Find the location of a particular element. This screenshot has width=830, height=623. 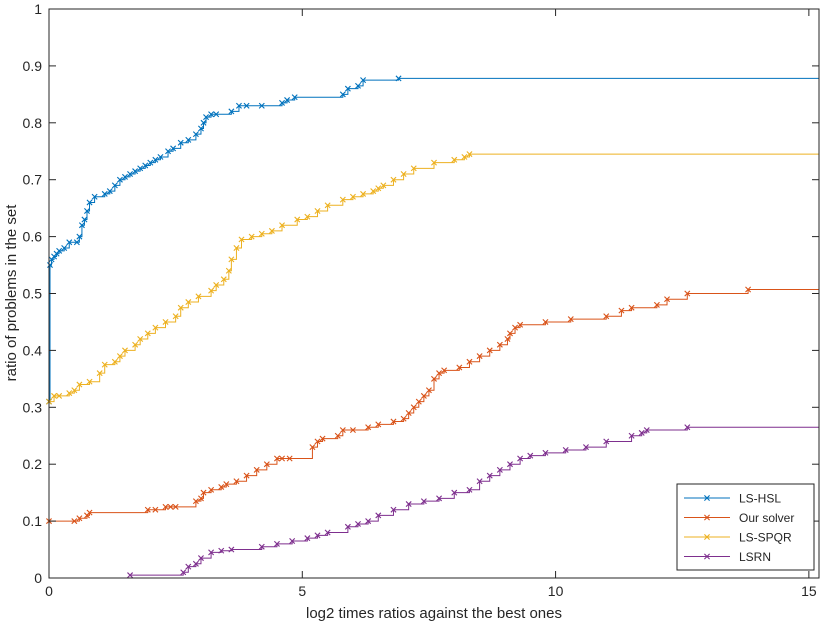

y-tick-label: 0.5 is located at coordinates (33, 294).